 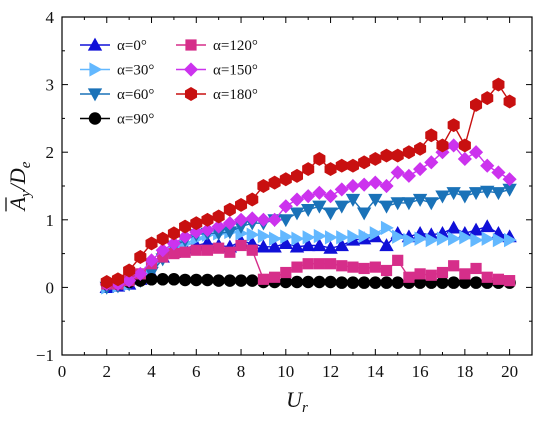 What do you see at coordinates (107, 371) in the screenshot?
I see `x-tick-label: 2` at bounding box center [107, 371].